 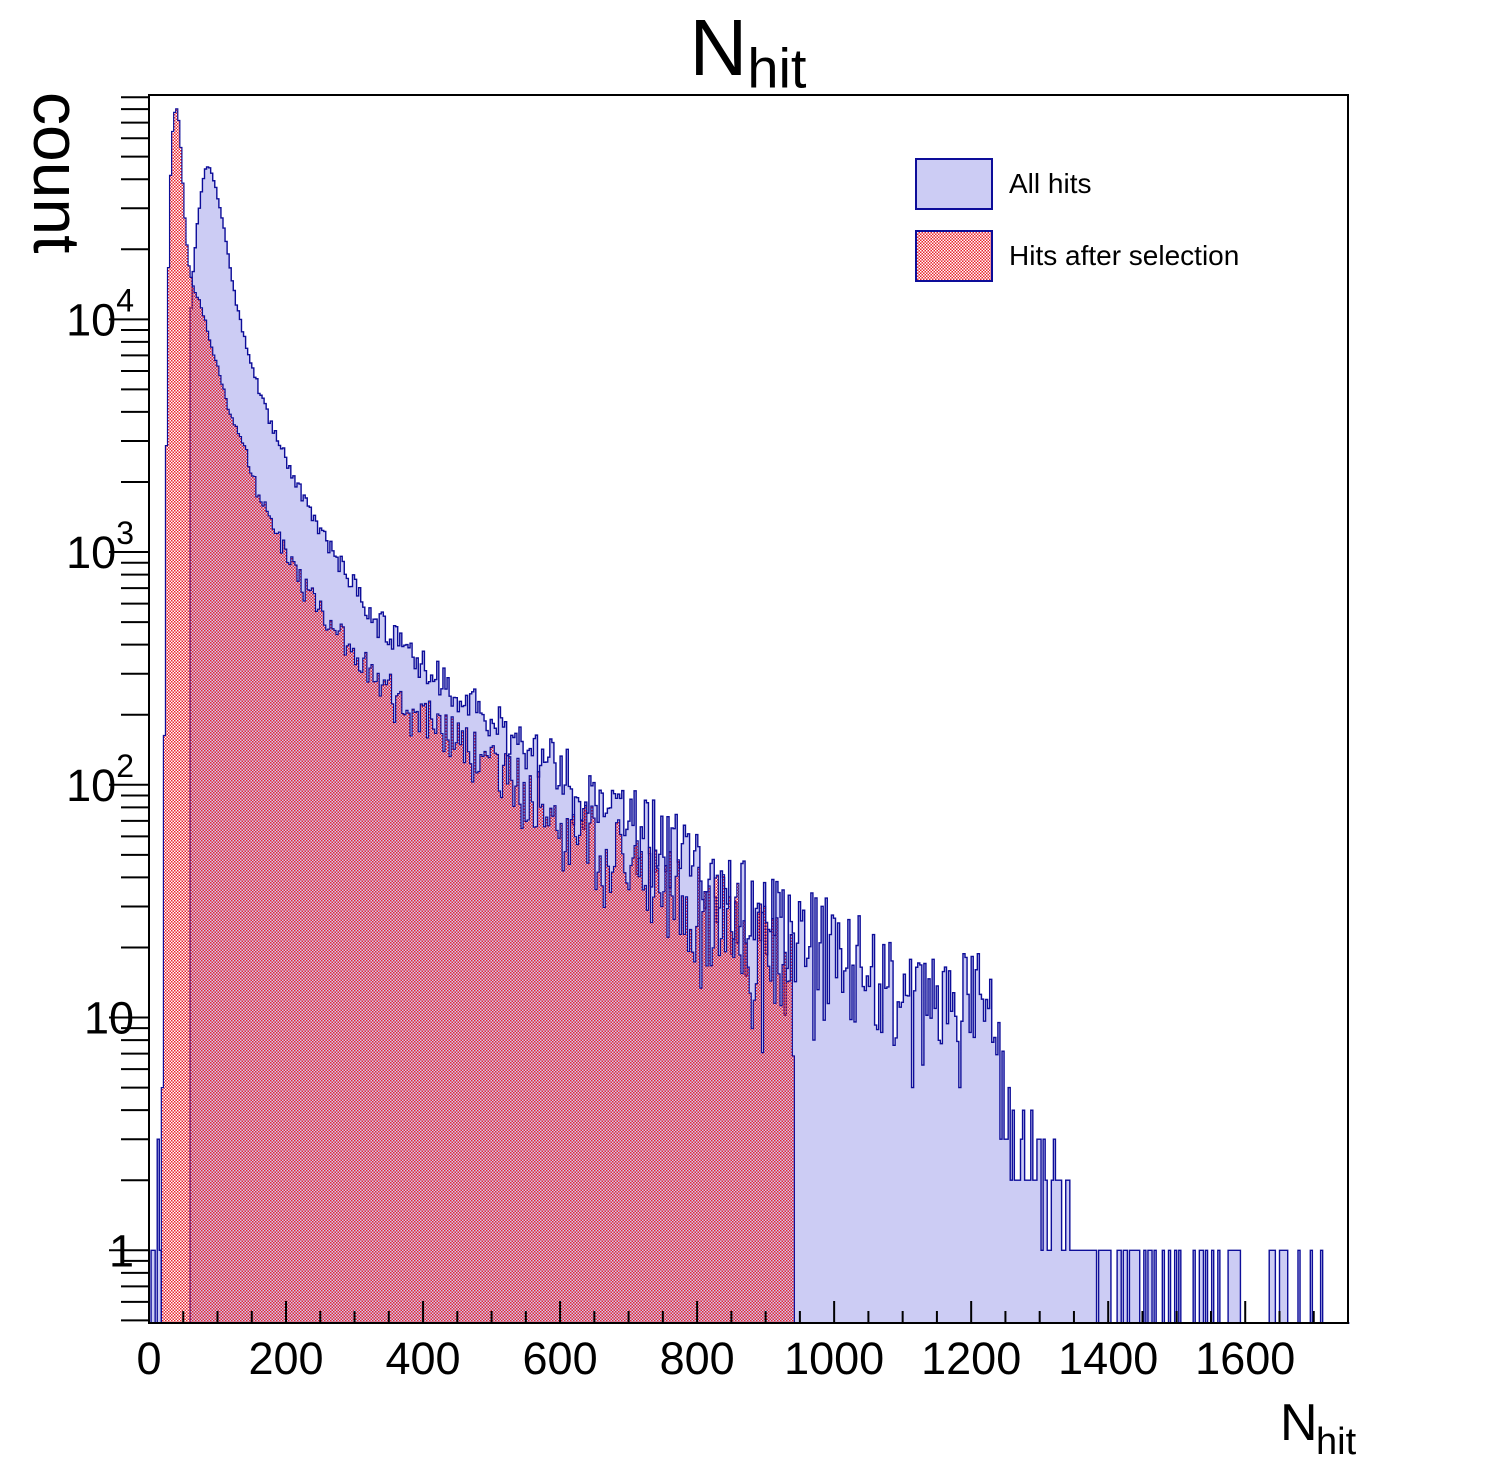 I want to click on chart-title-main: N, so click(x=718, y=47).